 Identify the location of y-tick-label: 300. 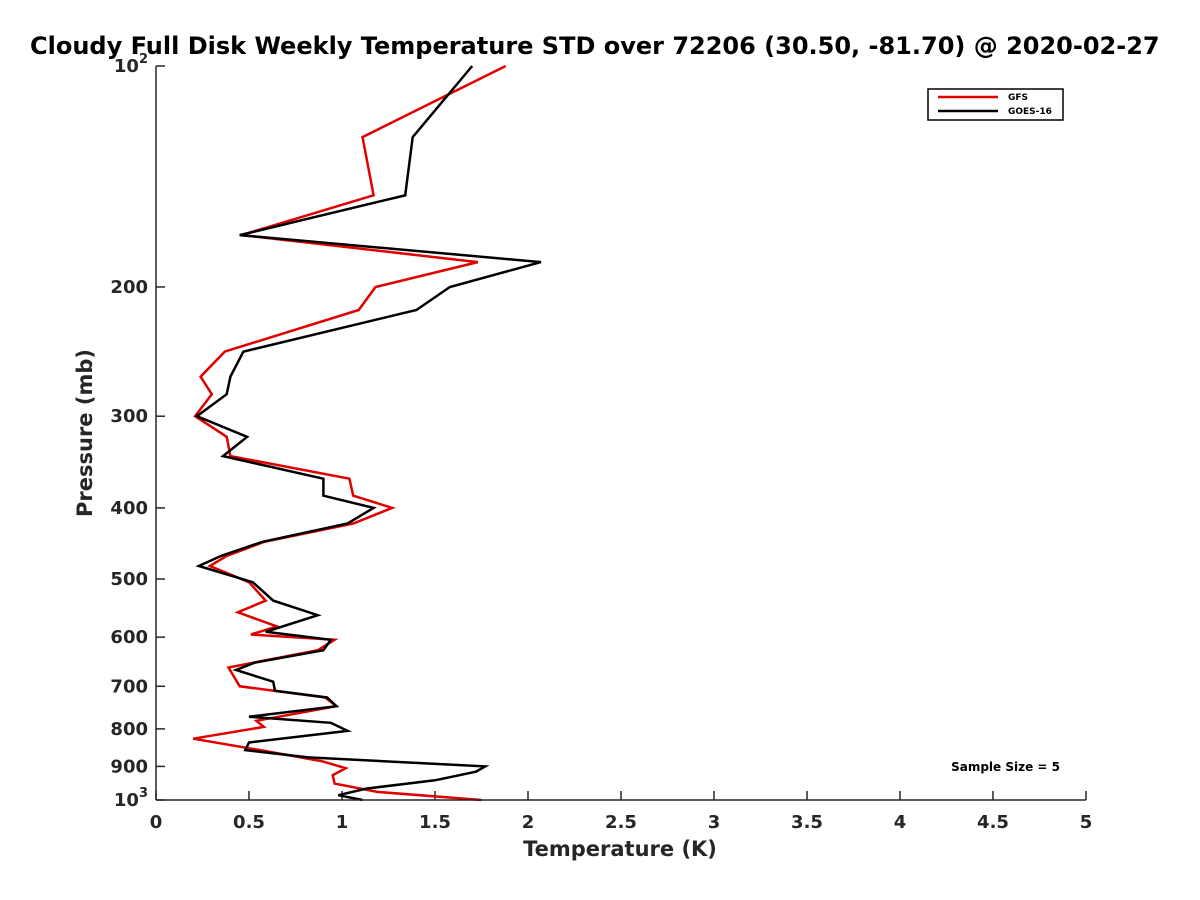
(129, 416).